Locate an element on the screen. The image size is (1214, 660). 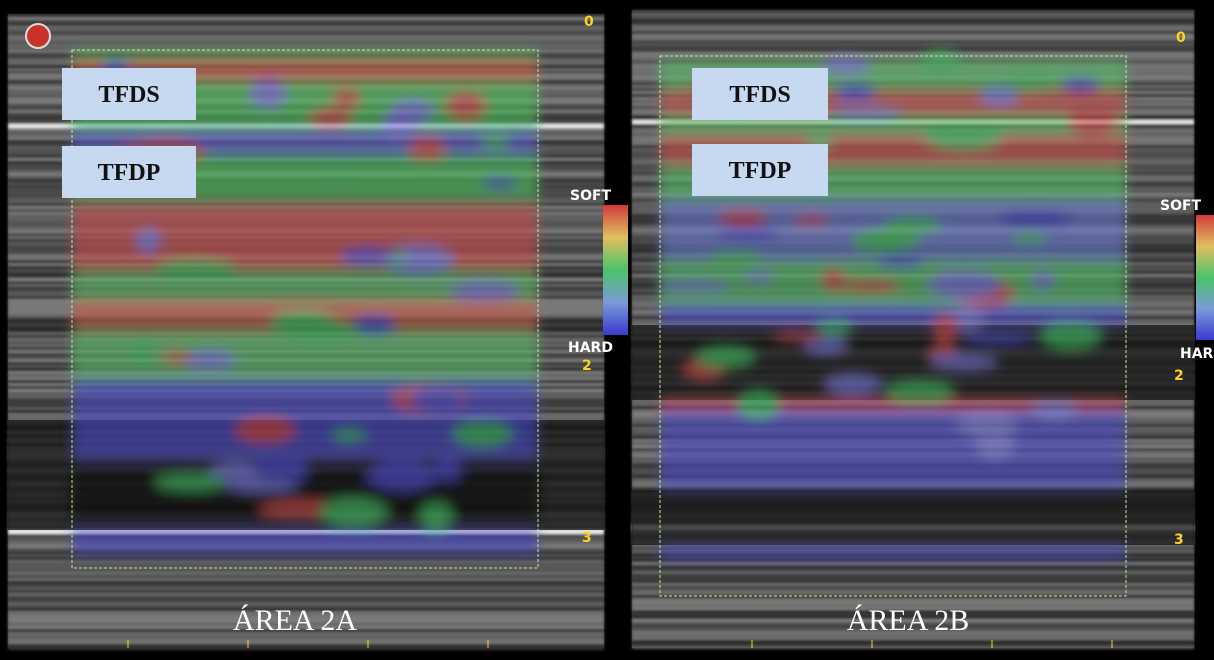
area-caption: ÁREA 2B is located at coordinates (908, 620).